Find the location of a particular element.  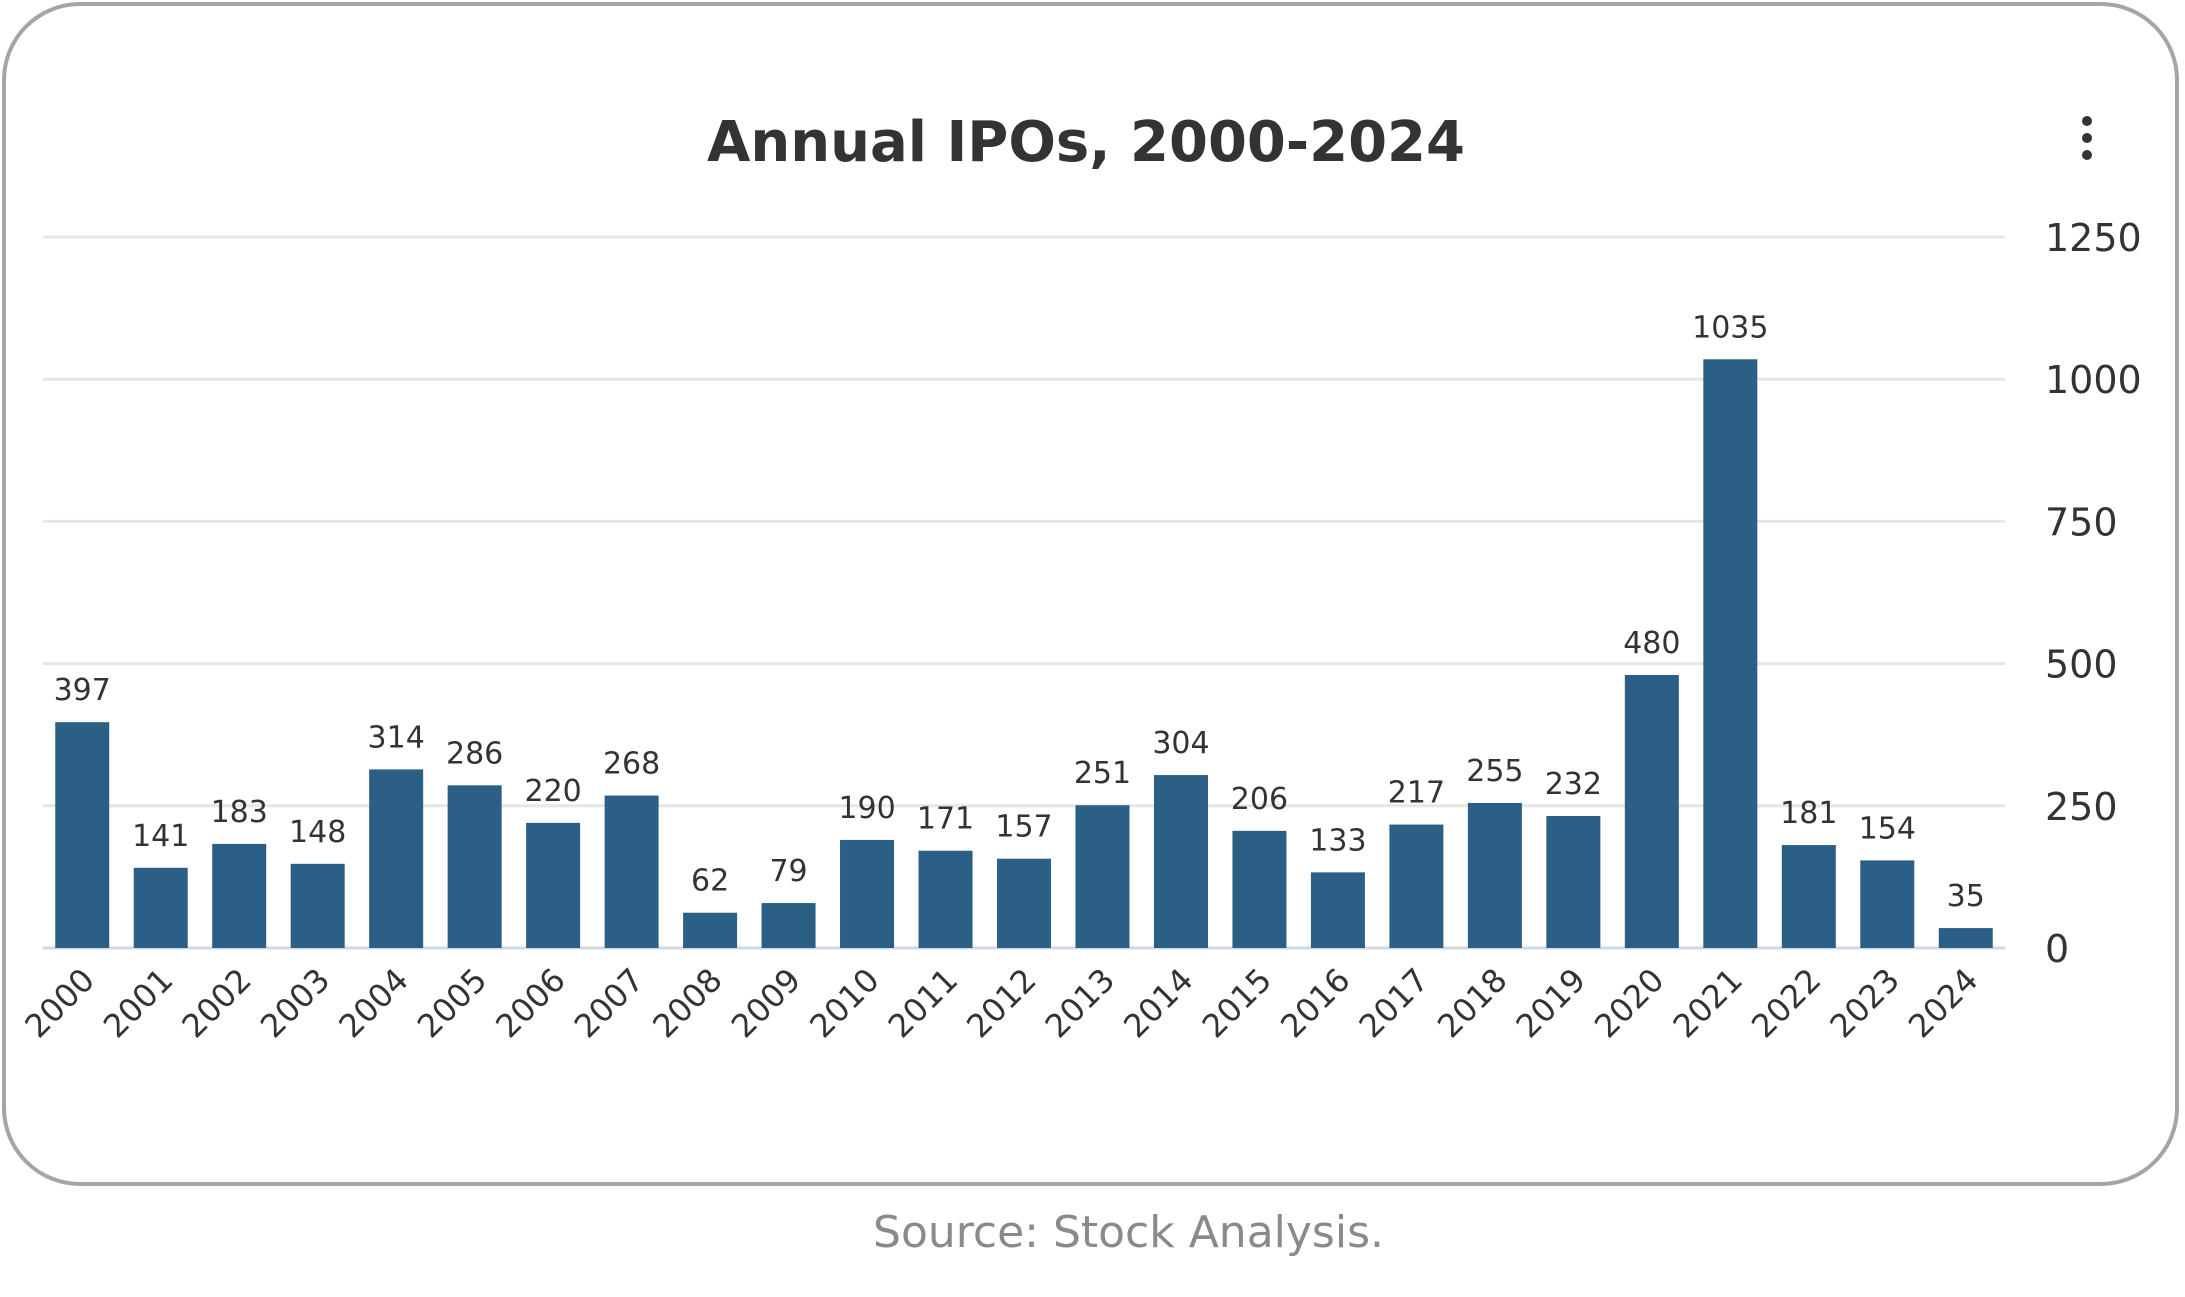

y-tick-label: 0 is located at coordinates (2057, 949).